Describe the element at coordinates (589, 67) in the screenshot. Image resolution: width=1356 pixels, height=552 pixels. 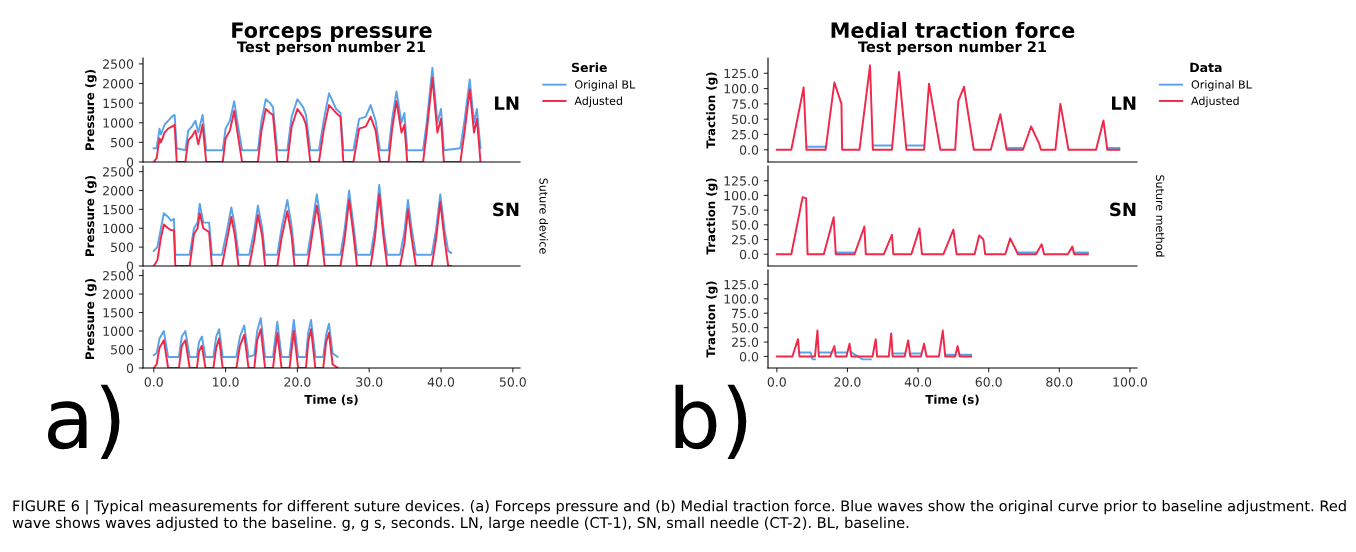
I see `legend-title: Serie` at that location.